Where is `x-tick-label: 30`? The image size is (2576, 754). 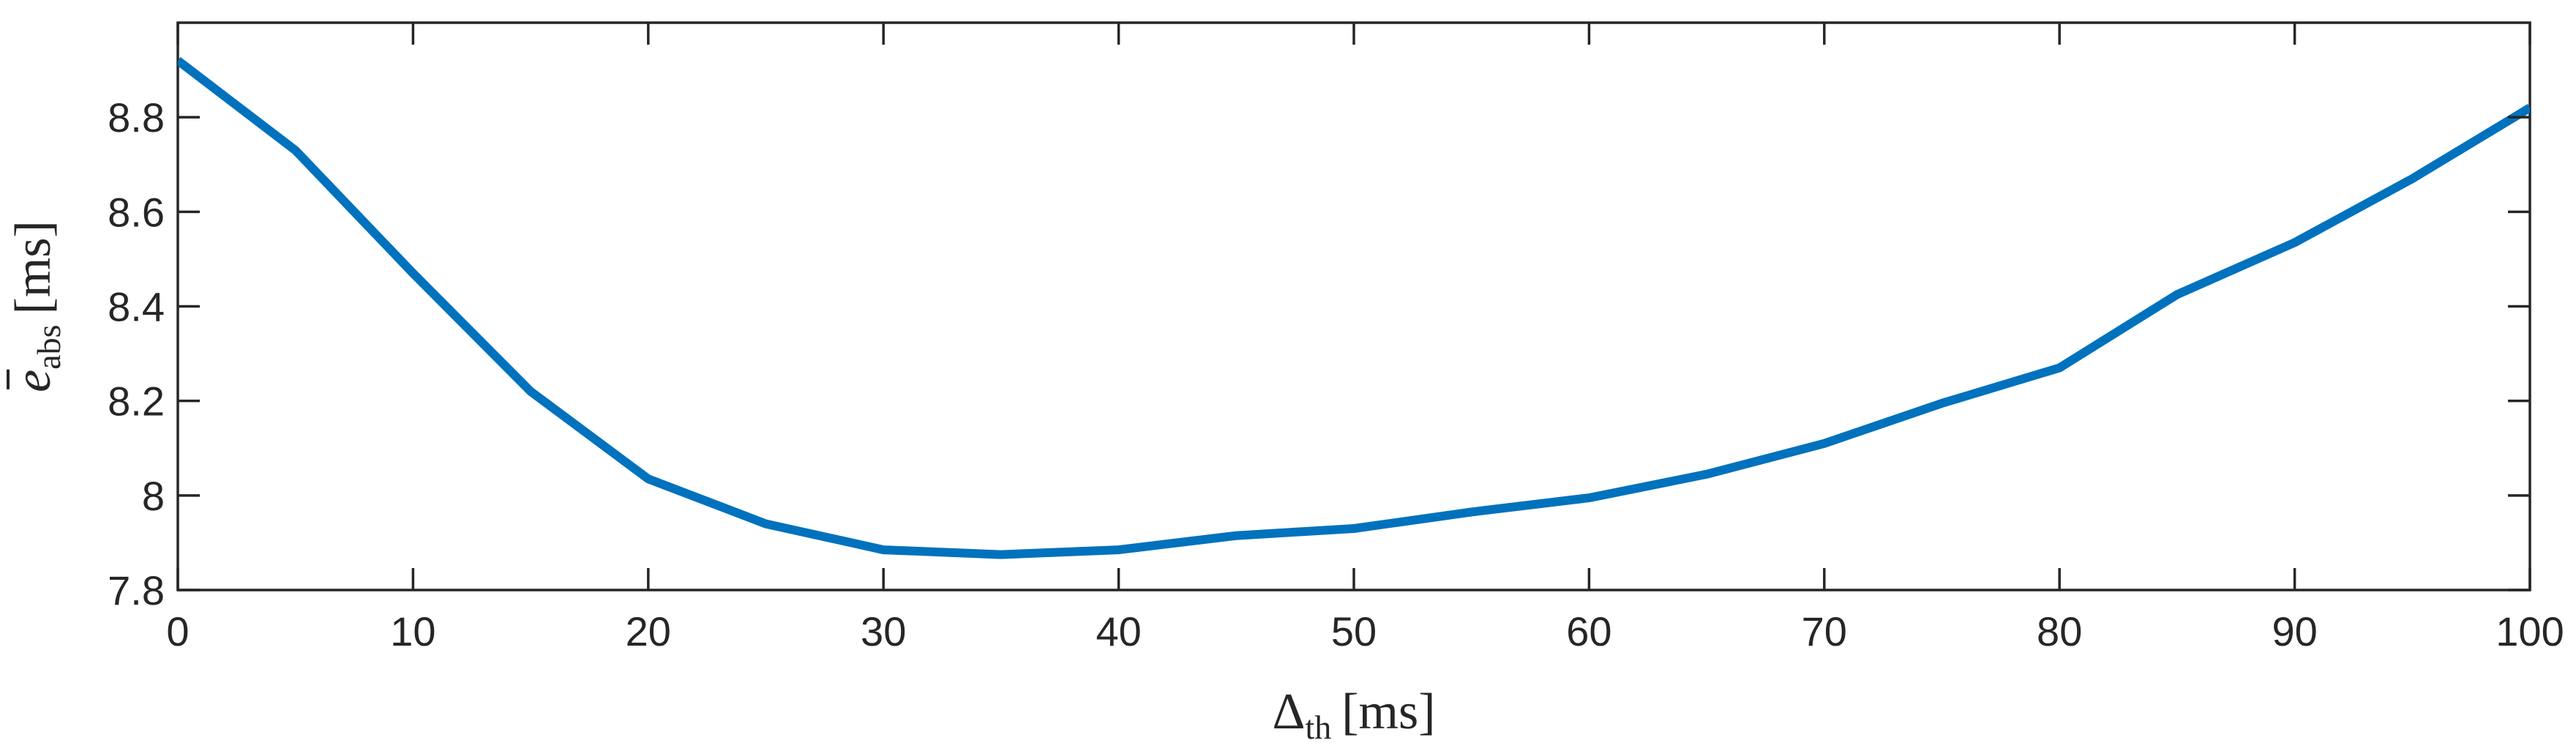 x-tick-label: 30 is located at coordinates (883, 631).